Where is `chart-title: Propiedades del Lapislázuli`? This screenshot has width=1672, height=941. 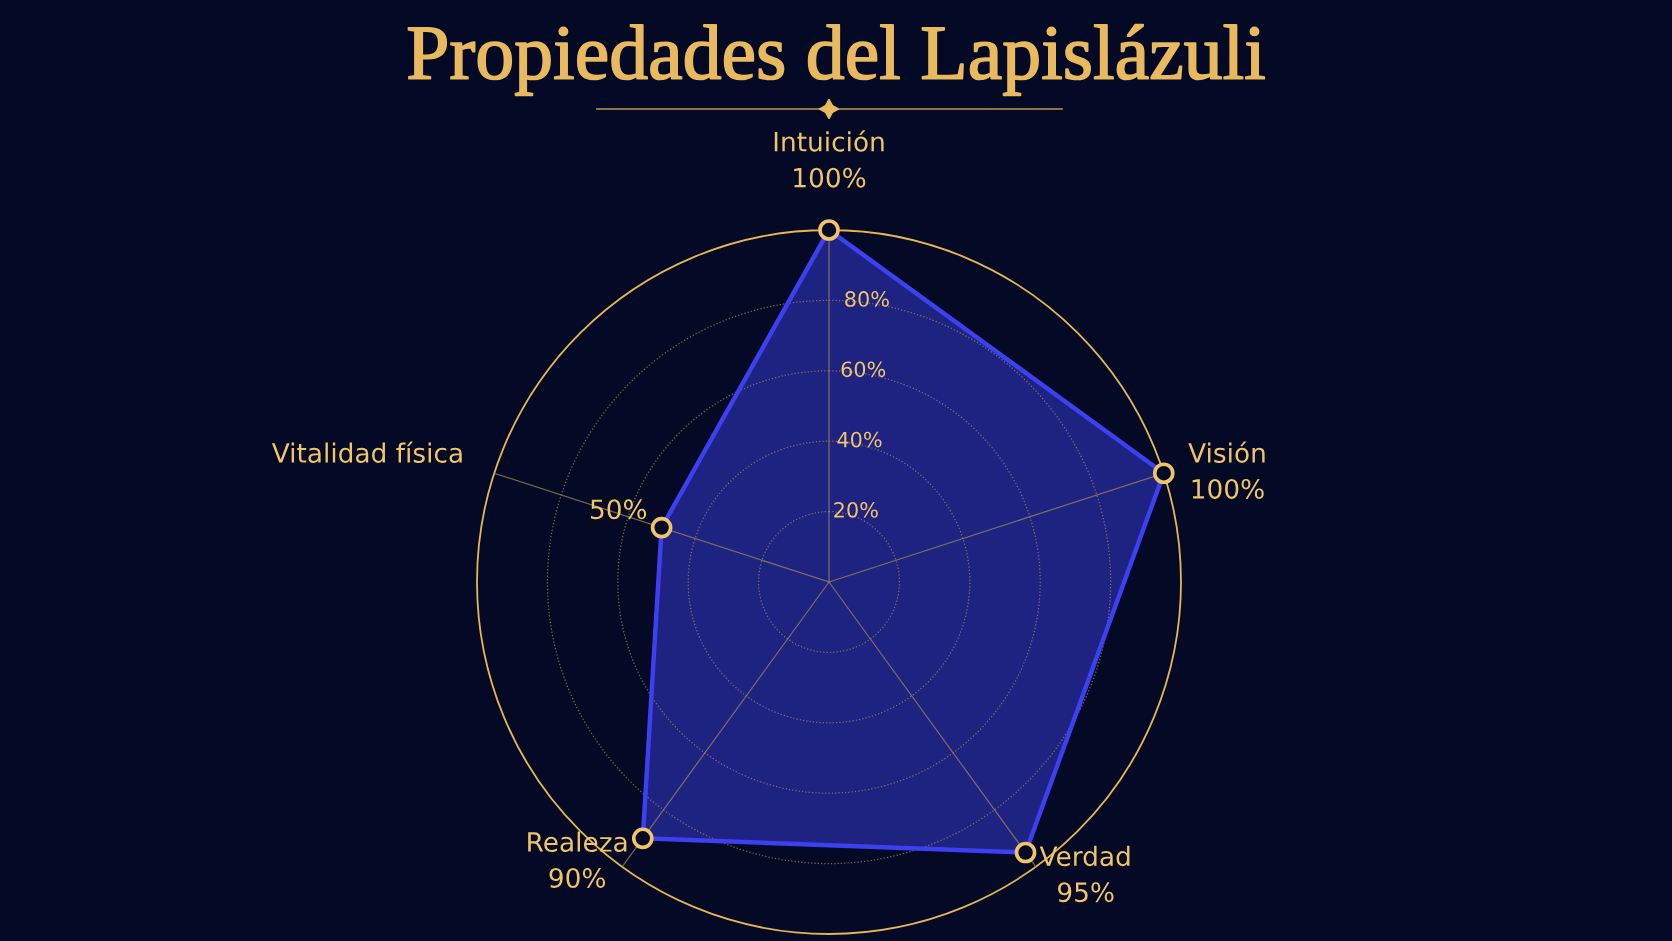 chart-title: Propiedades del Lapislázuli is located at coordinates (836, 60).